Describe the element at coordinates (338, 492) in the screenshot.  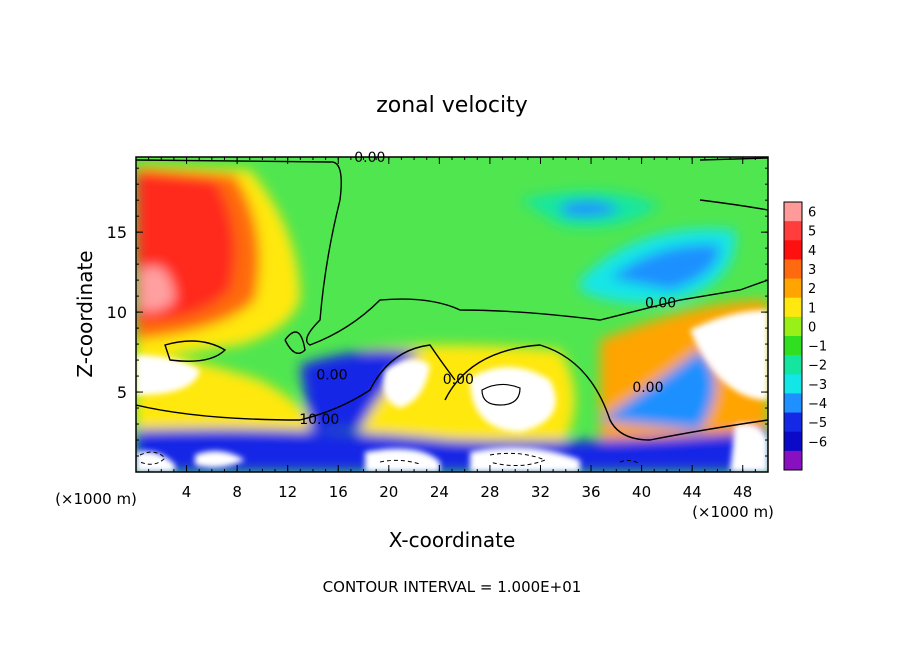
I see `x-tick-label: 16` at that location.